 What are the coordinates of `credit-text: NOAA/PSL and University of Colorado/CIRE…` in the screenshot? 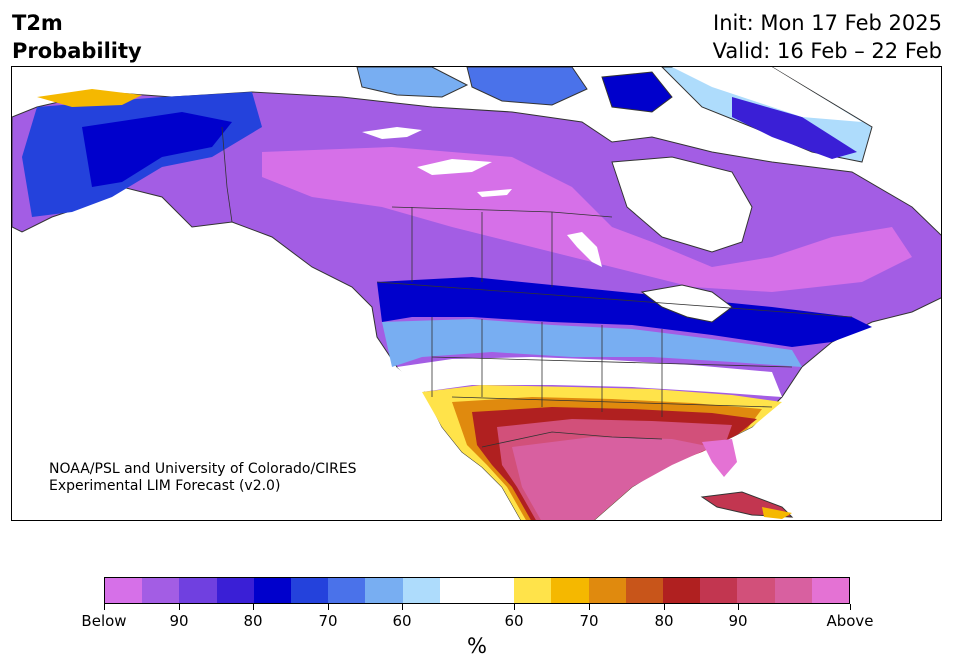 It's located at (203, 478).